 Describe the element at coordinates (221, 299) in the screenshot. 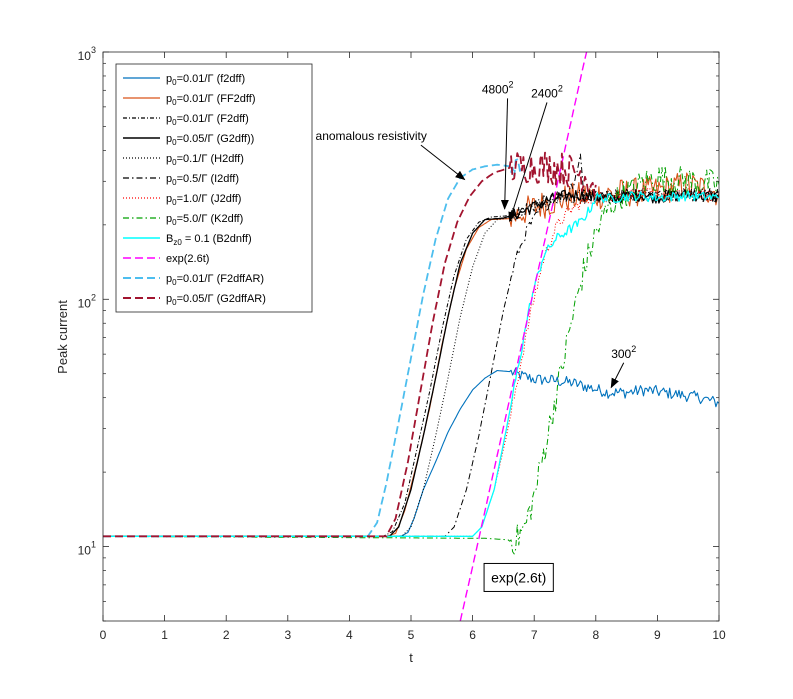

I see `legend-text-rest: =0.05/Γ (G2dffAR)` at that location.